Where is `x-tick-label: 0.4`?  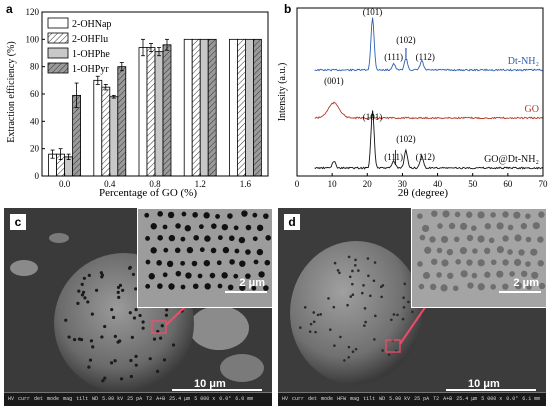 x-tick-label: 0.4 is located at coordinates (110, 184).